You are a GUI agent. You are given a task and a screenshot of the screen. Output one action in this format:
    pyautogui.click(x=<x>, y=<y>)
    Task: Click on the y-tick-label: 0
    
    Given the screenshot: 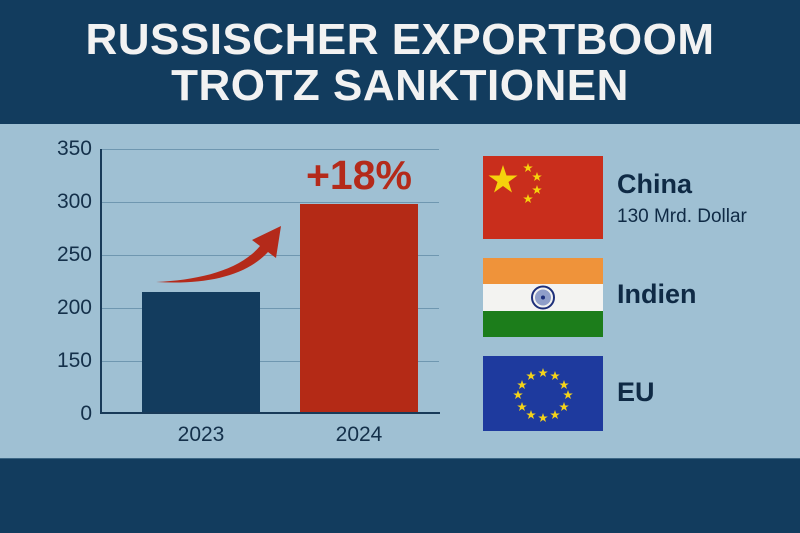 What is the action you would take?
    pyautogui.click(x=86, y=413)
    